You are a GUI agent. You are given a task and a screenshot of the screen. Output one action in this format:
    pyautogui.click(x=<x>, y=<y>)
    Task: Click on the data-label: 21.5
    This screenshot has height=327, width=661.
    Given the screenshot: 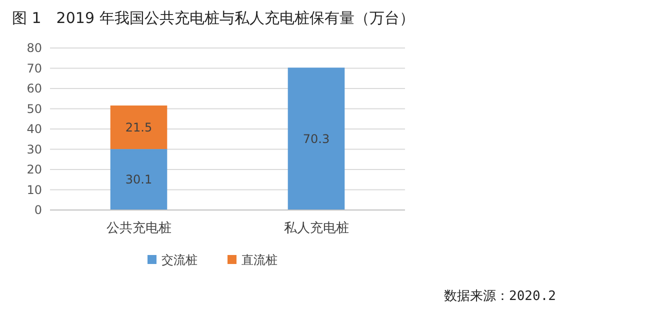 What is the action you would take?
    pyautogui.click(x=138, y=127)
    